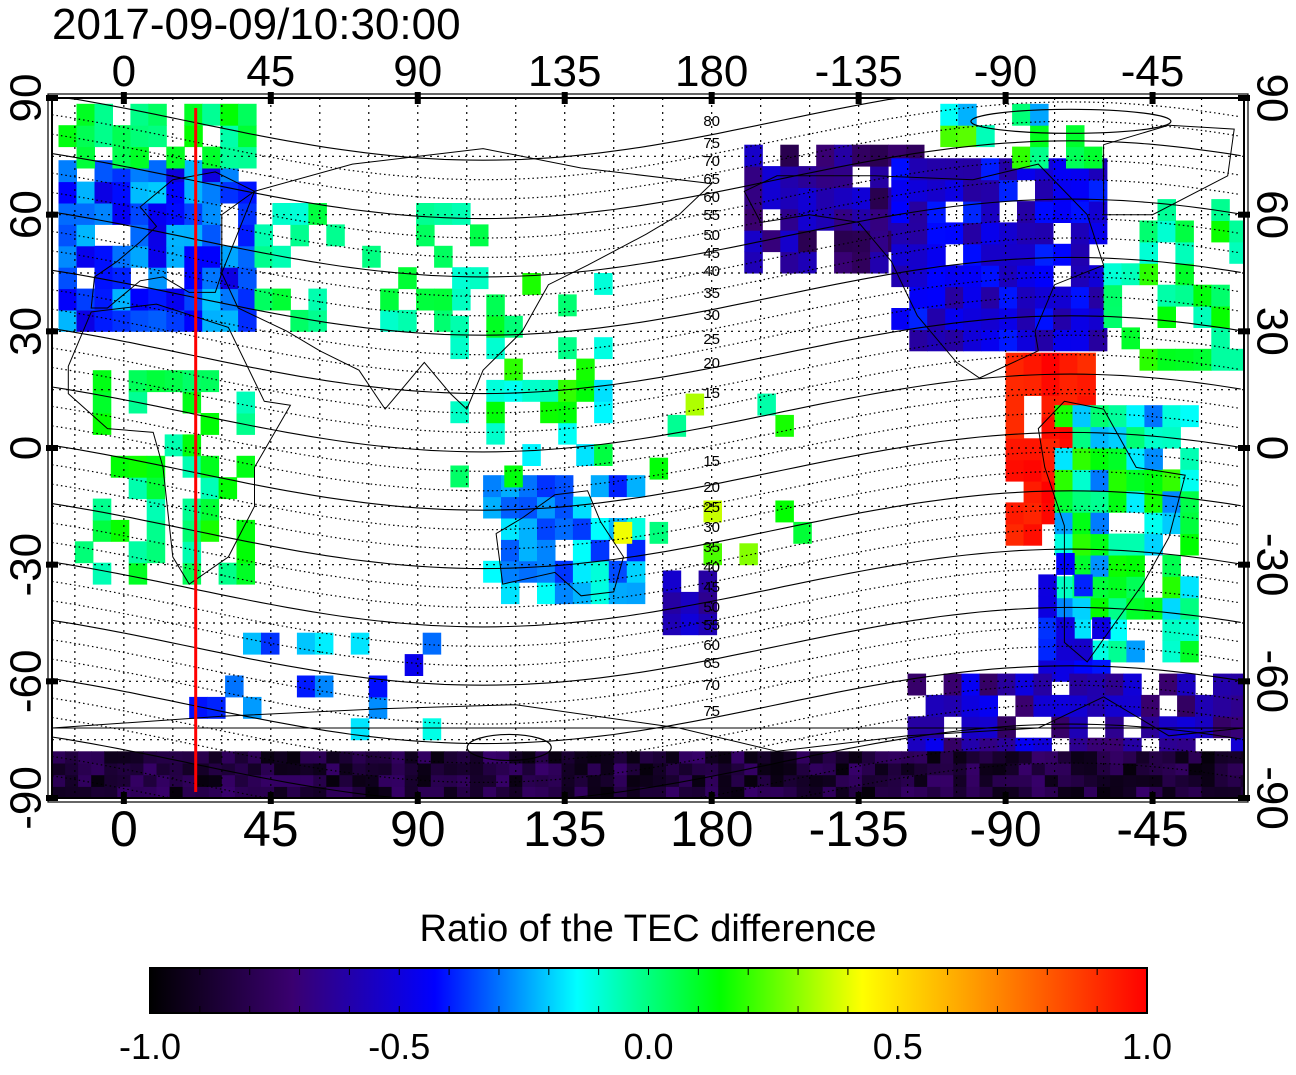 This screenshot has width=1296, height=1075. Describe the element at coordinates (648, 929) in the screenshot. I see `colorbar-title: Ratio of the TEC difference` at that location.